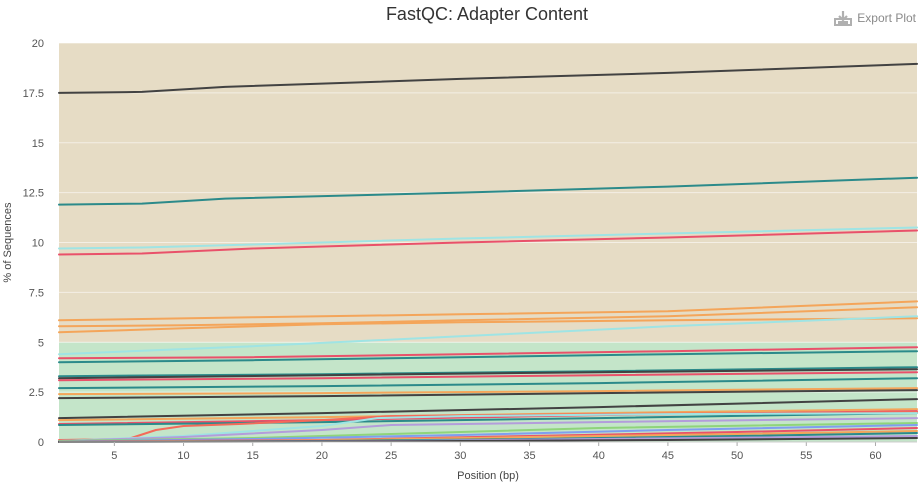 This screenshot has width=924, height=485. What do you see at coordinates (33, 194) in the screenshot?
I see `y-tick-label: 12.5` at bounding box center [33, 194].